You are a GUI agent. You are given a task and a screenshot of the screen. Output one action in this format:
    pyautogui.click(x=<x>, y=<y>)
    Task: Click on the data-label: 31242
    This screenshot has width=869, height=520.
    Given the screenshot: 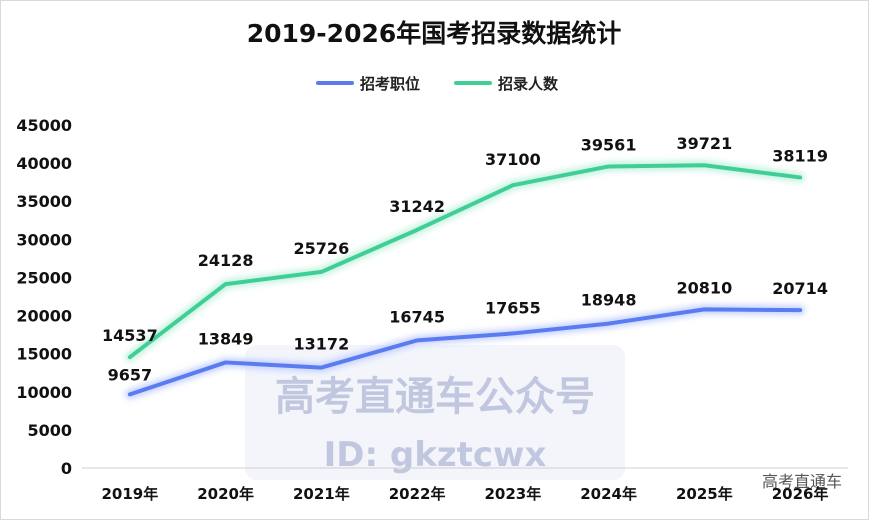 What is the action you would take?
    pyautogui.click(x=417, y=206)
    